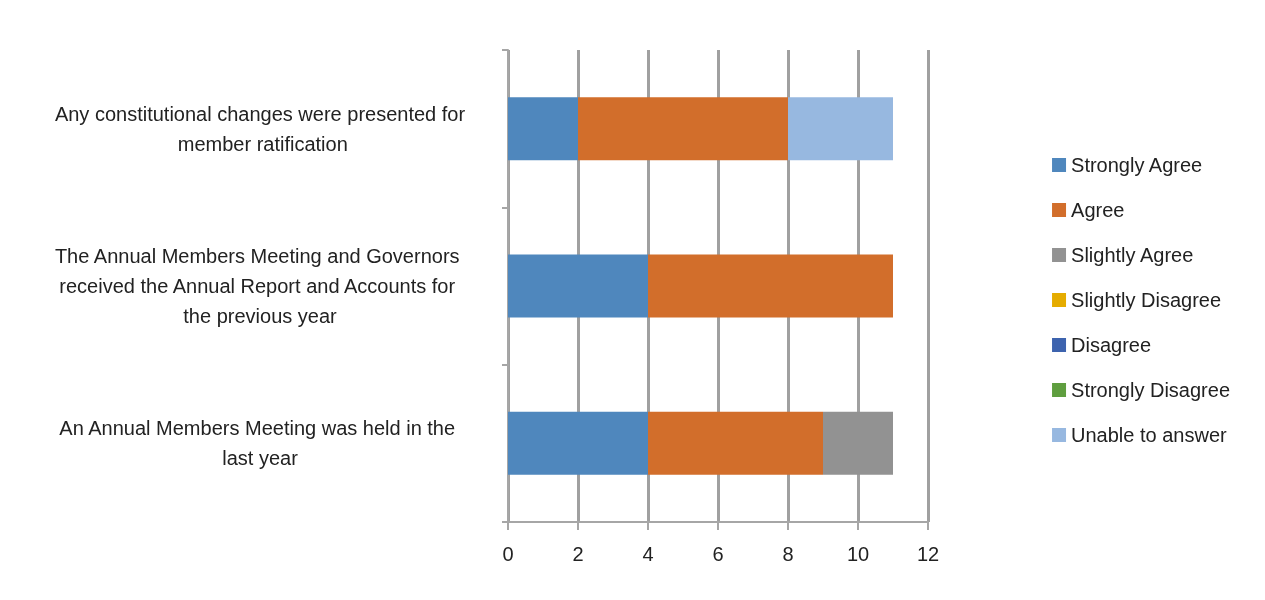 Image resolution: width=1265 pixels, height=600 pixels. I want to click on x-tick-label: 4, so click(648, 554).